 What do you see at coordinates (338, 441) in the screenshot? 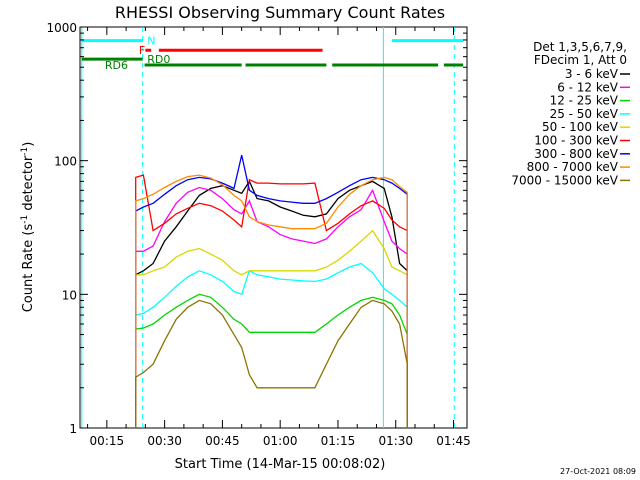
I see `x-tick-label: 01:15` at bounding box center [338, 441].